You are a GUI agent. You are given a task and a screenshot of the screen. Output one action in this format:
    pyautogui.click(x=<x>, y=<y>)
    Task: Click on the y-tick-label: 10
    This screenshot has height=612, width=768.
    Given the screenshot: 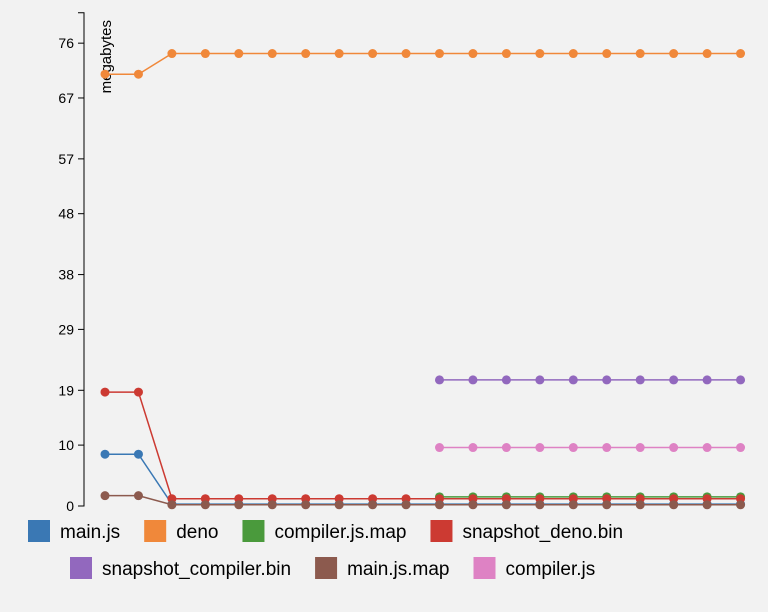 What is the action you would take?
    pyautogui.click(x=66, y=445)
    